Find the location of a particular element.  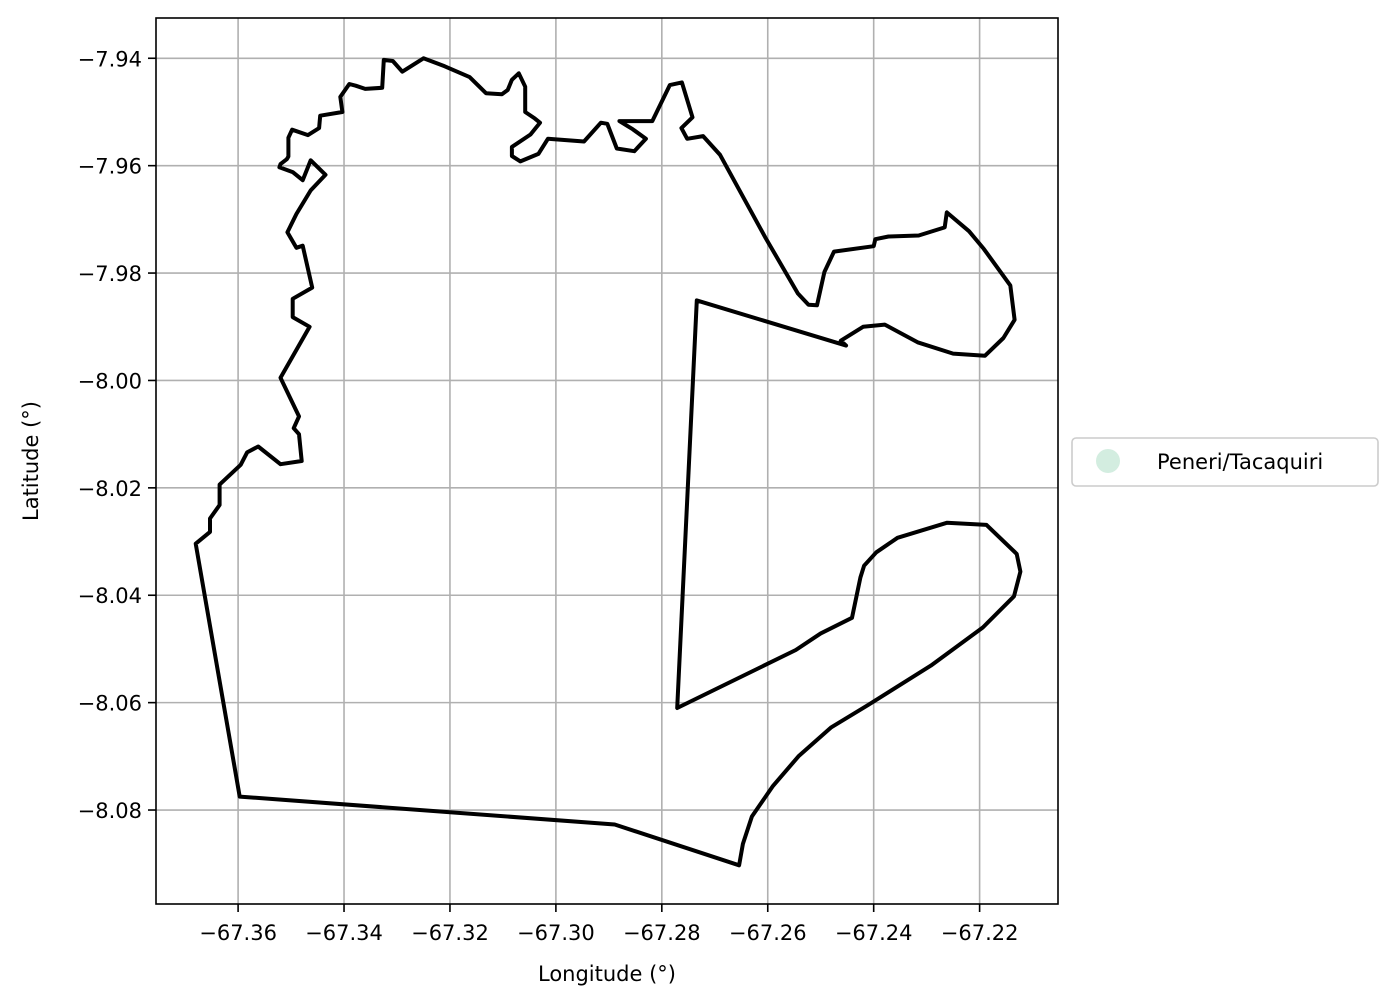

x-tick-label: −67.22 is located at coordinates (980, 933).